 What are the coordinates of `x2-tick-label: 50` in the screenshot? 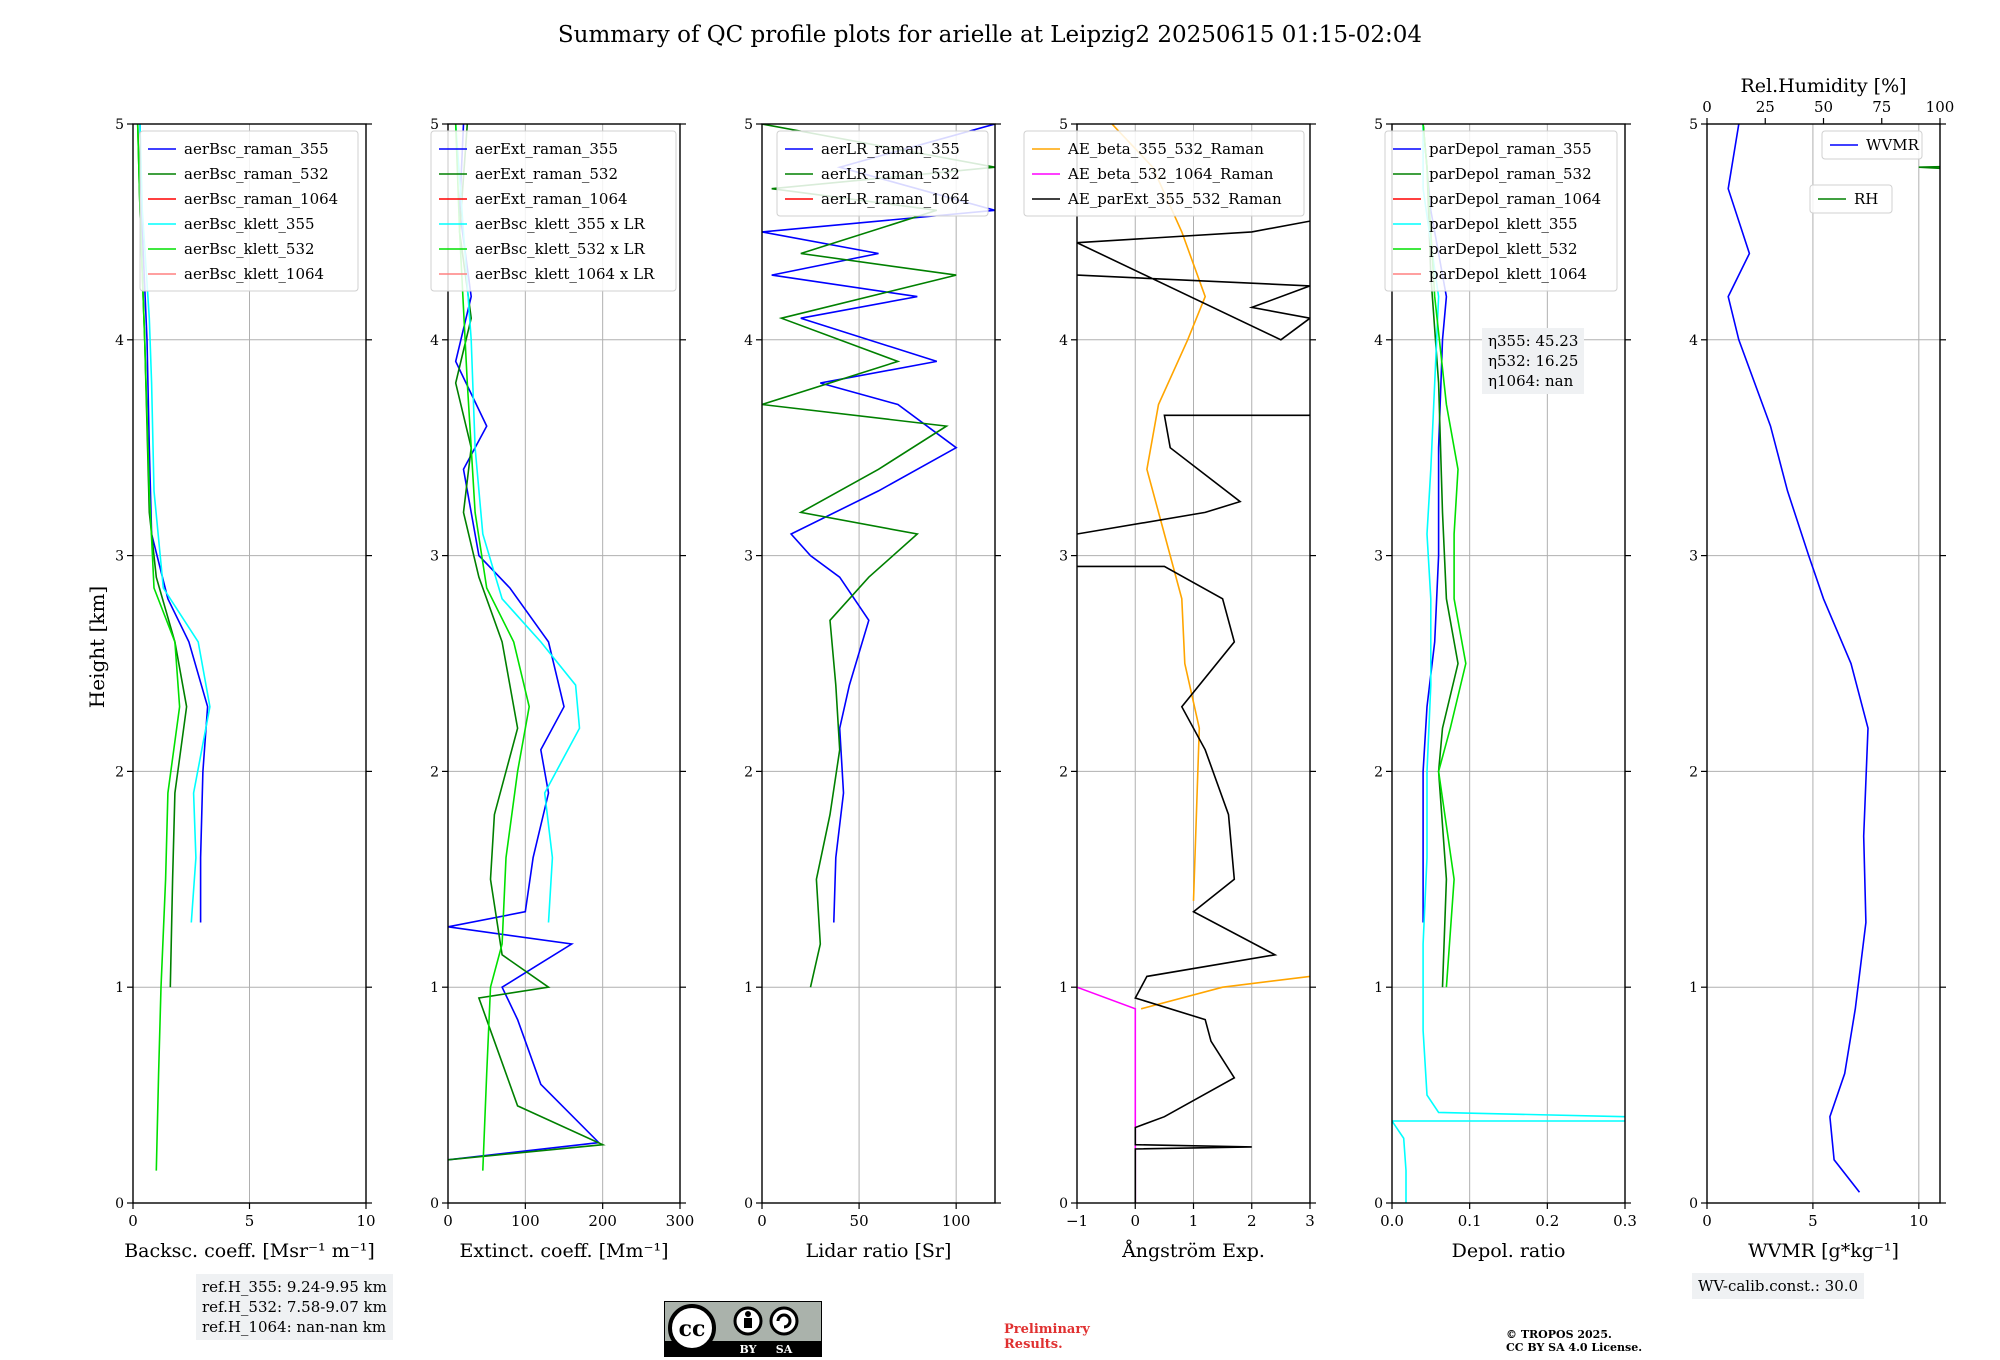 It's located at (1823, 107).